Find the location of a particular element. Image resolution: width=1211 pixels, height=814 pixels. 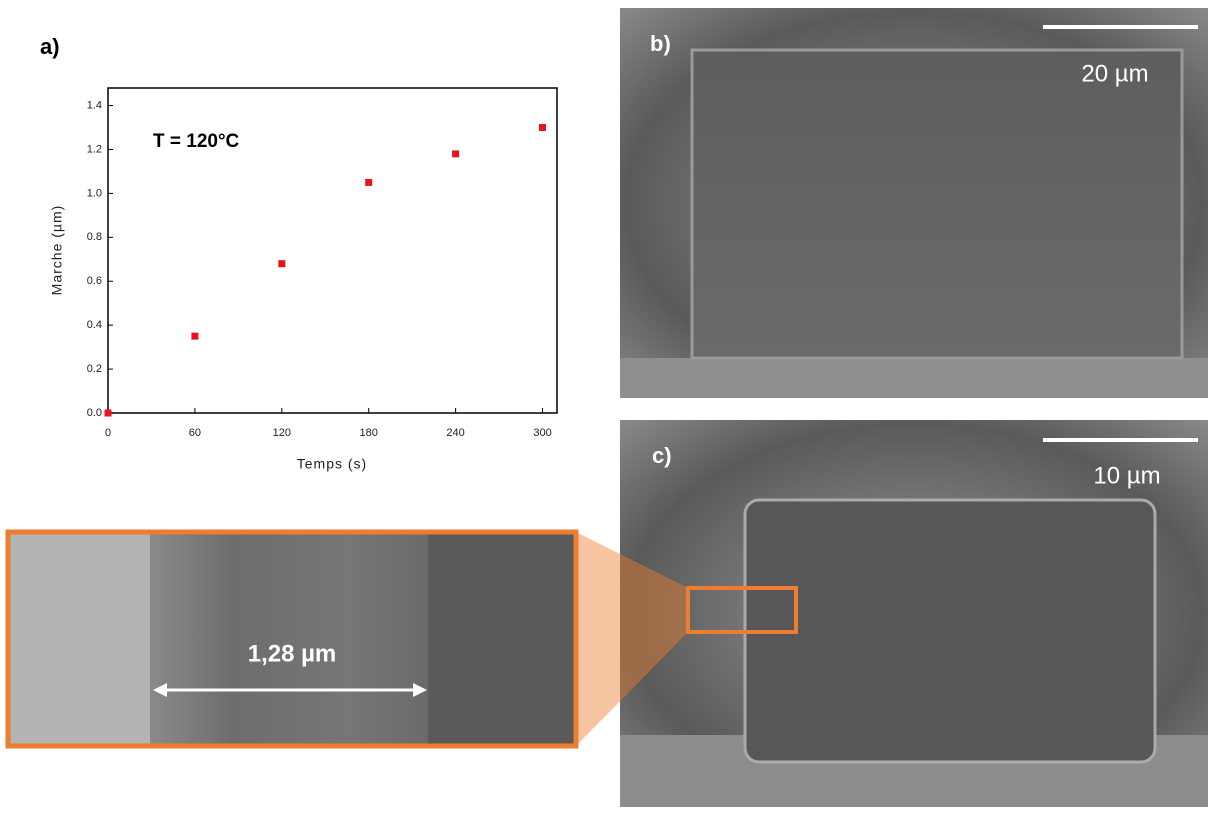

x-axis-label: Temps (s) is located at coordinates (332, 464).